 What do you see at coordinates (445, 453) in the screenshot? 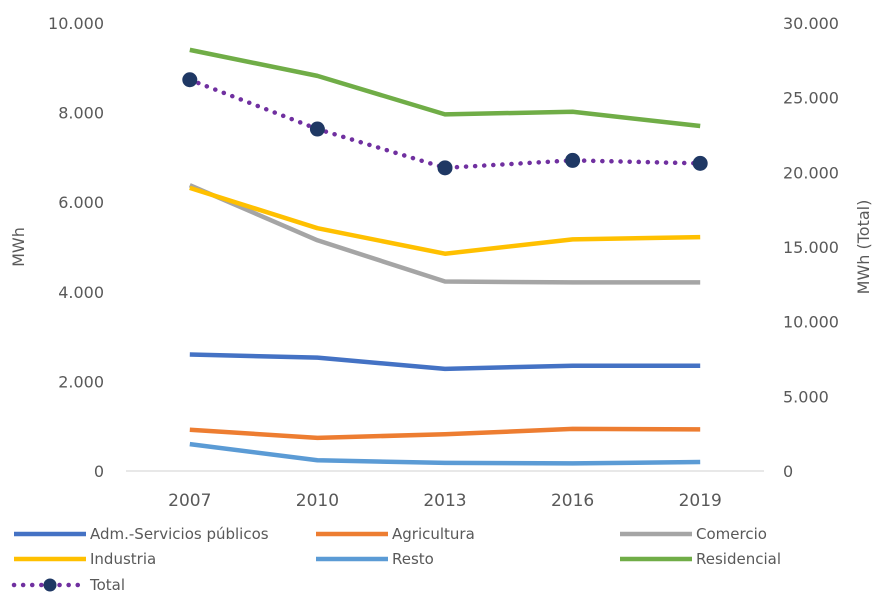
I see `series-line-resto` at bounding box center [445, 453].